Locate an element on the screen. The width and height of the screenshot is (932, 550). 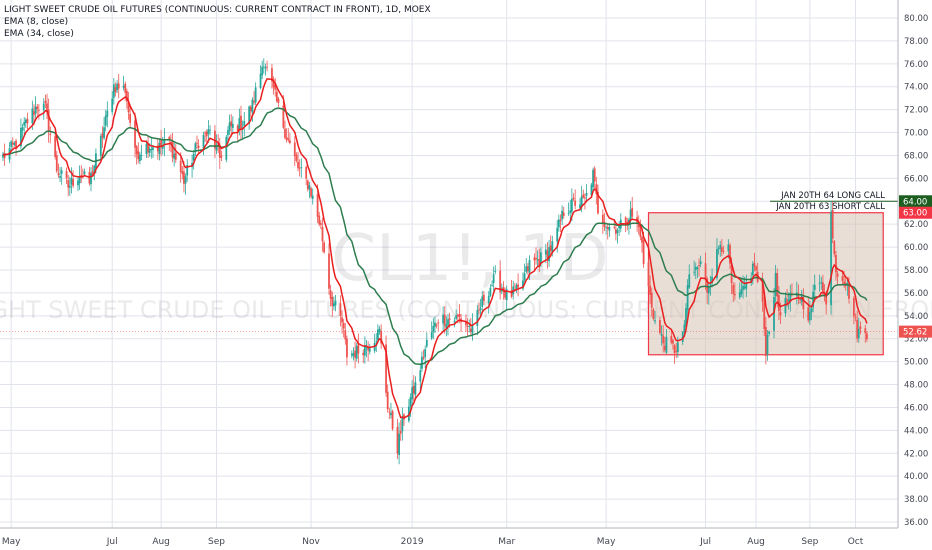
price-tick-label: 58.00 is located at coordinates (916, 271).